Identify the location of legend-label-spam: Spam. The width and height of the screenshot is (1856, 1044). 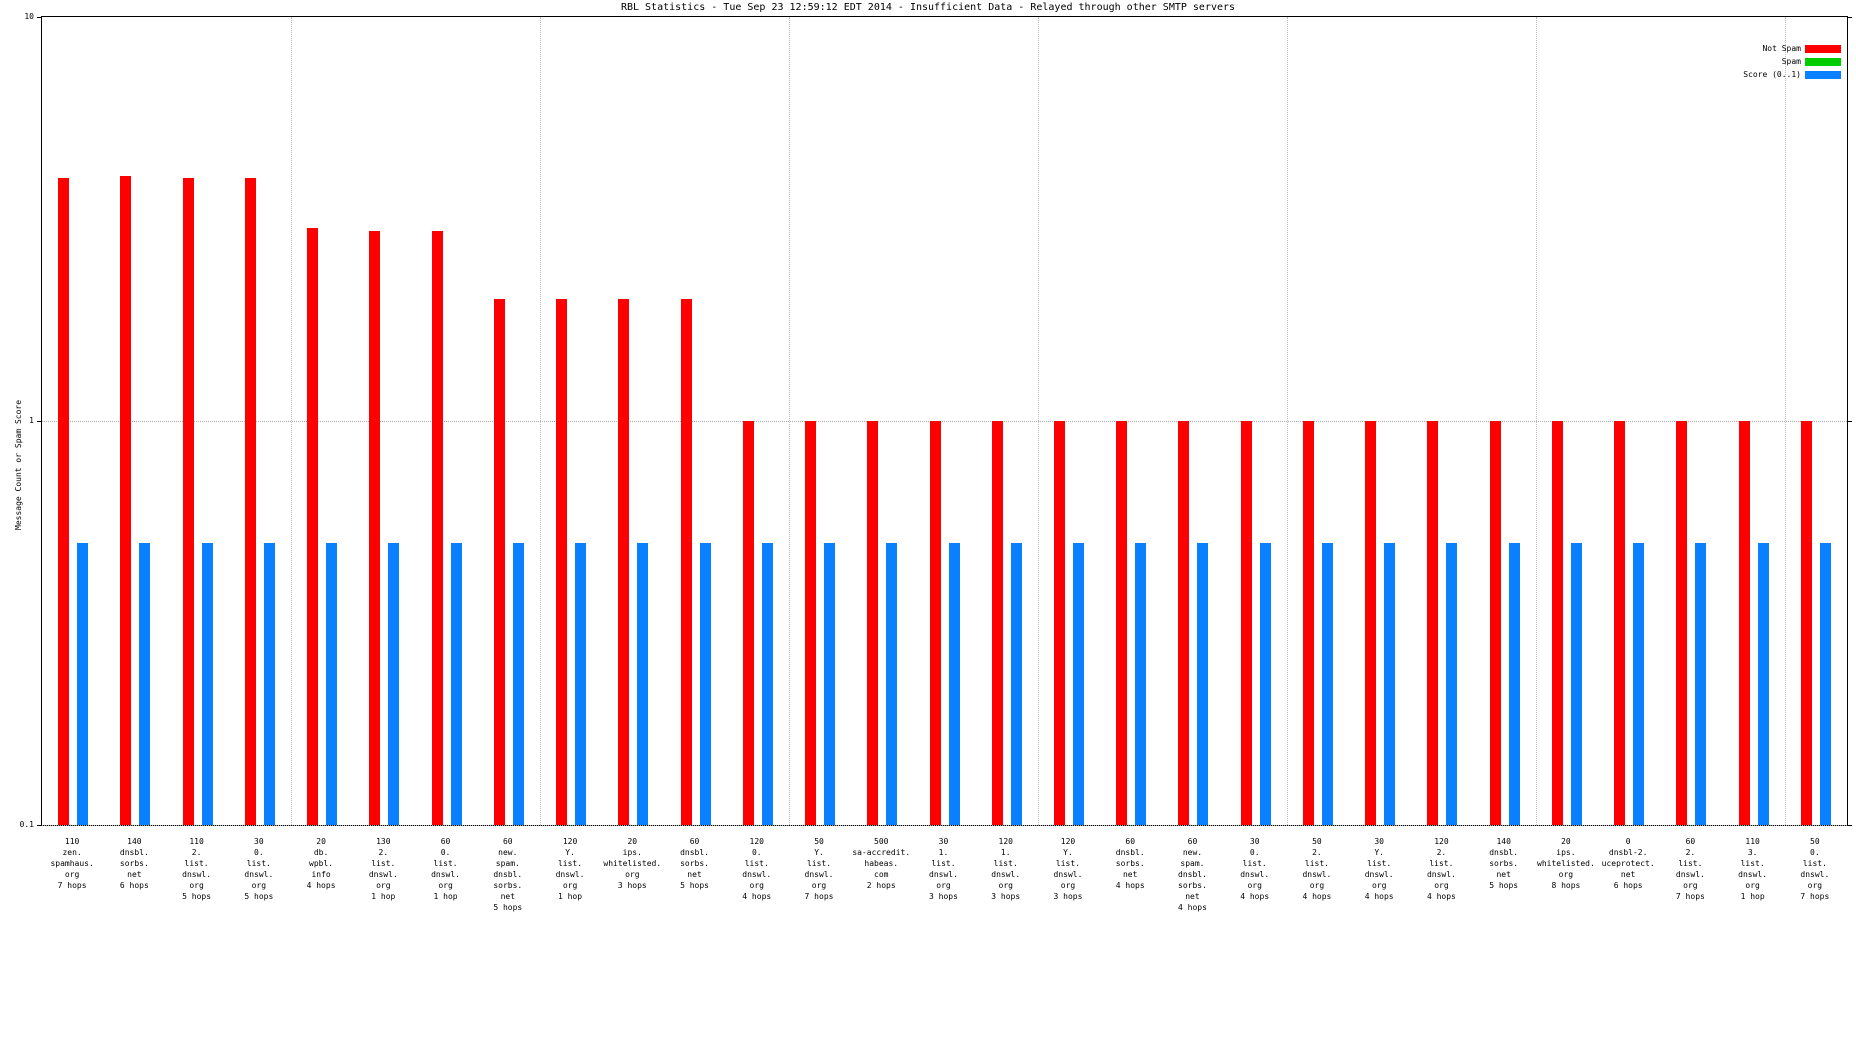
(1791, 61).